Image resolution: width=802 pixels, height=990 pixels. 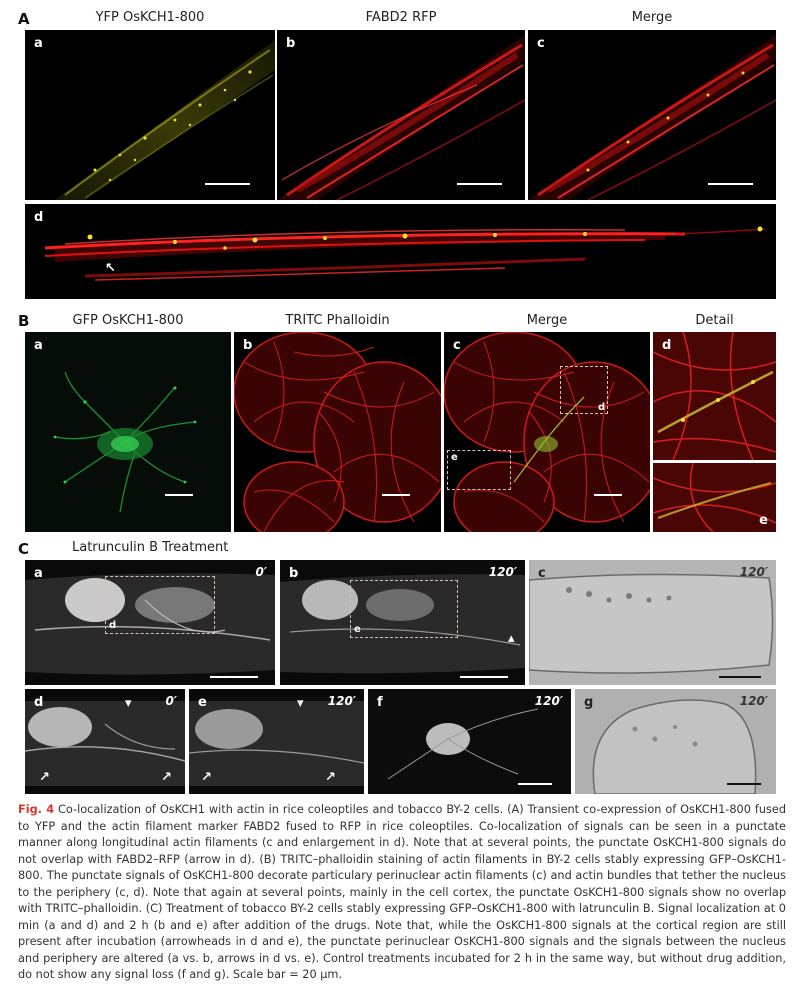 I want to click on detail-e-image, so click(x=714, y=497).